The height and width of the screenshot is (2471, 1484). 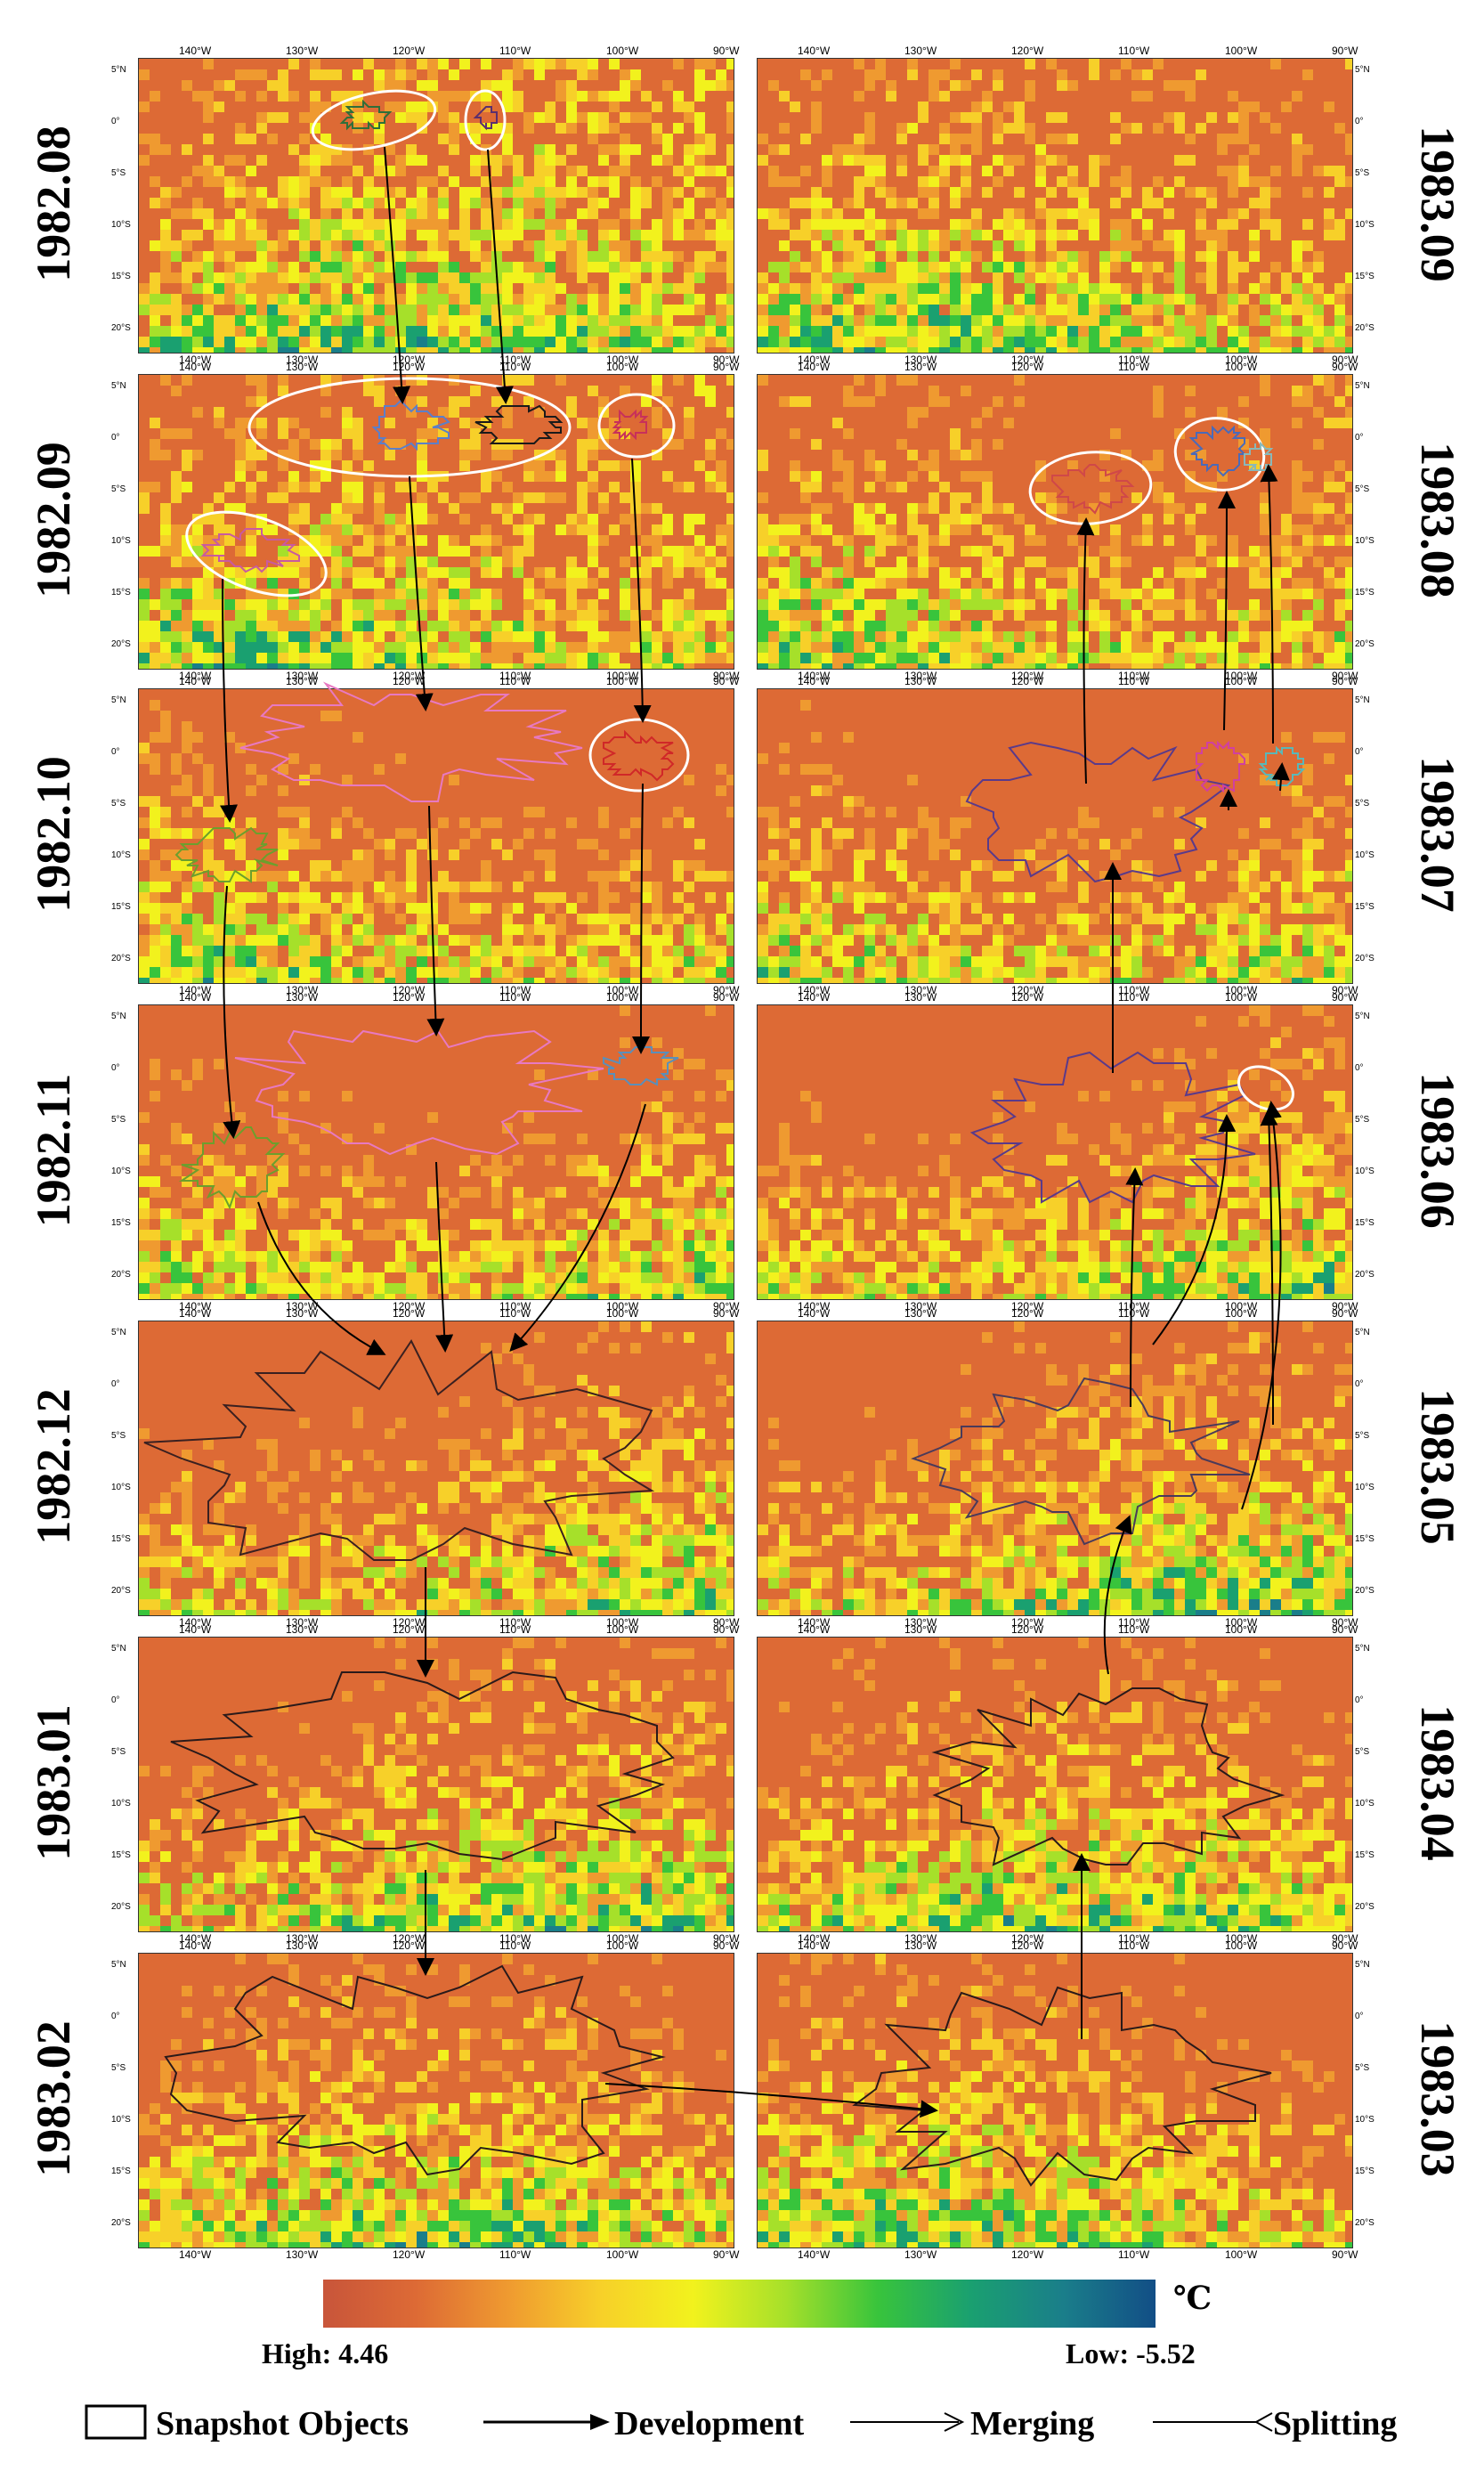 I want to click on legend-snapshot-icon, so click(x=116, y=2422).